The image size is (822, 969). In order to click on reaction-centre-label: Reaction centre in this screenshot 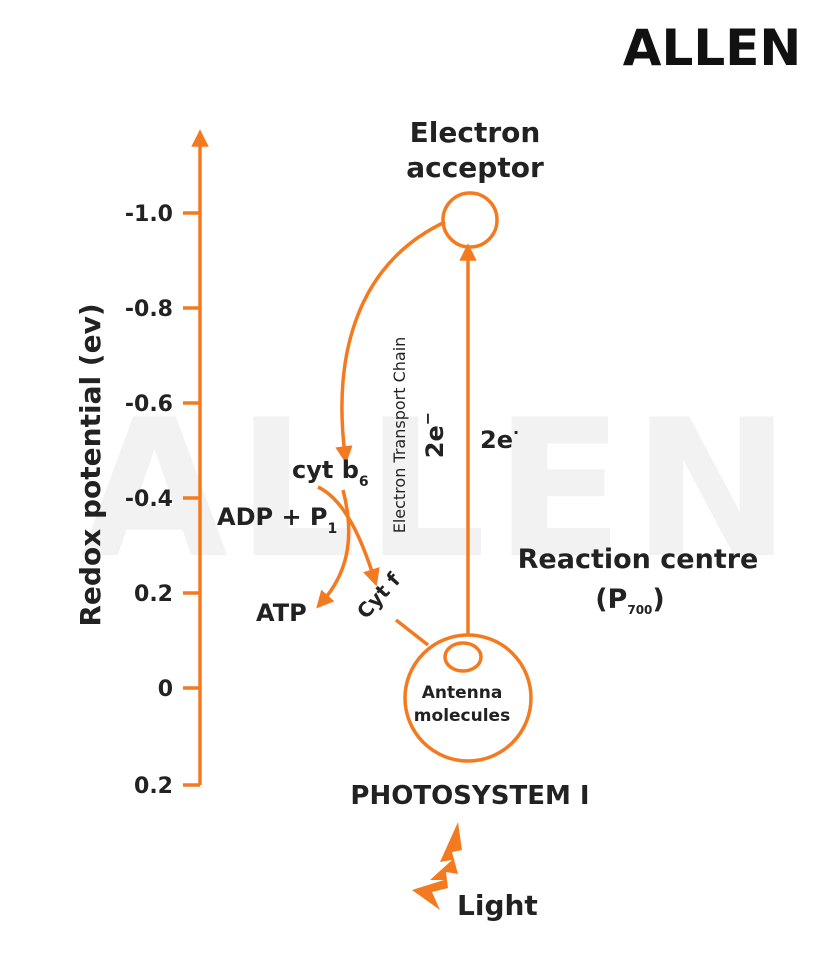, I will do `click(638, 559)`.